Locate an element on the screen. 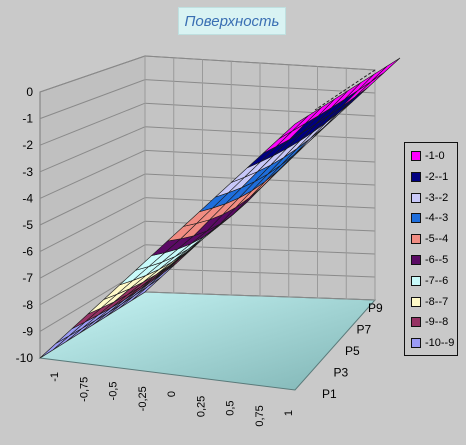  legend-item: -3--2 is located at coordinates (435, 198).